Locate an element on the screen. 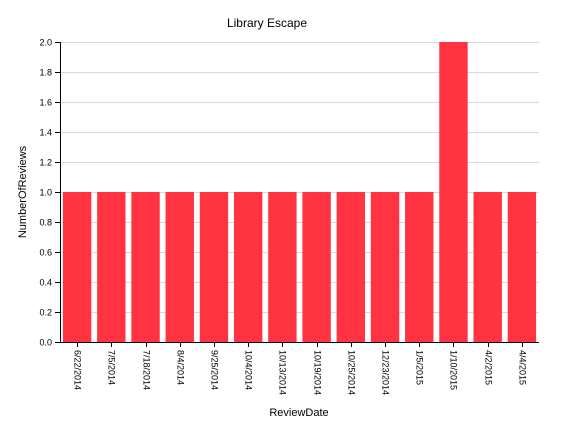  y-tick-label: 1.4 is located at coordinates (45, 133).